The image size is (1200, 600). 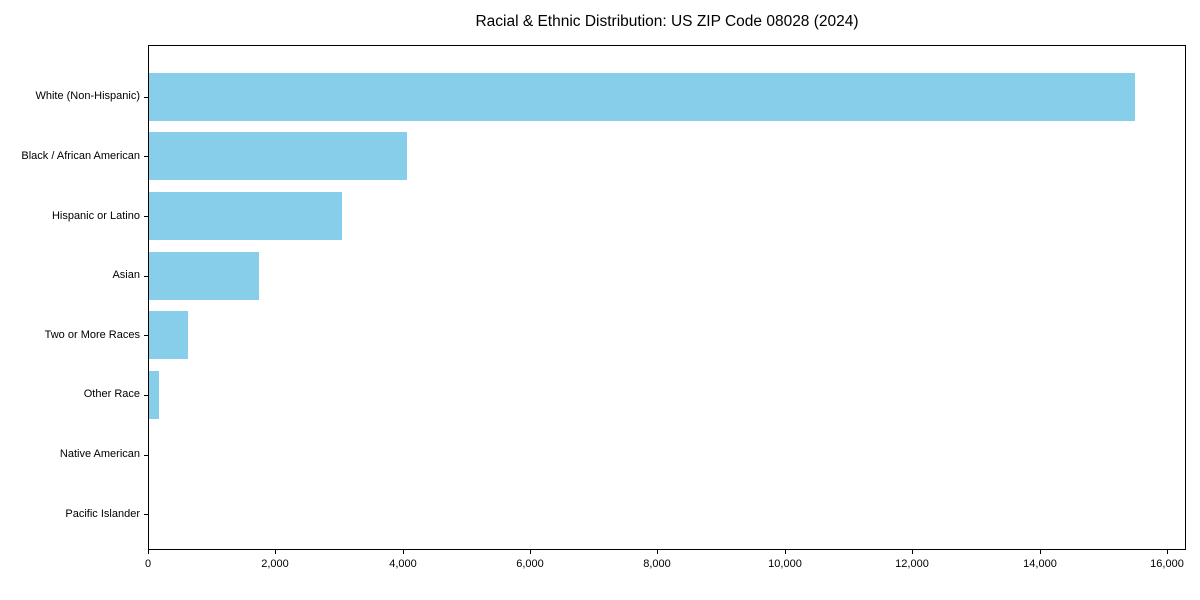 I want to click on y-axis-label: White (Non-Hispanic), so click(x=87, y=96).